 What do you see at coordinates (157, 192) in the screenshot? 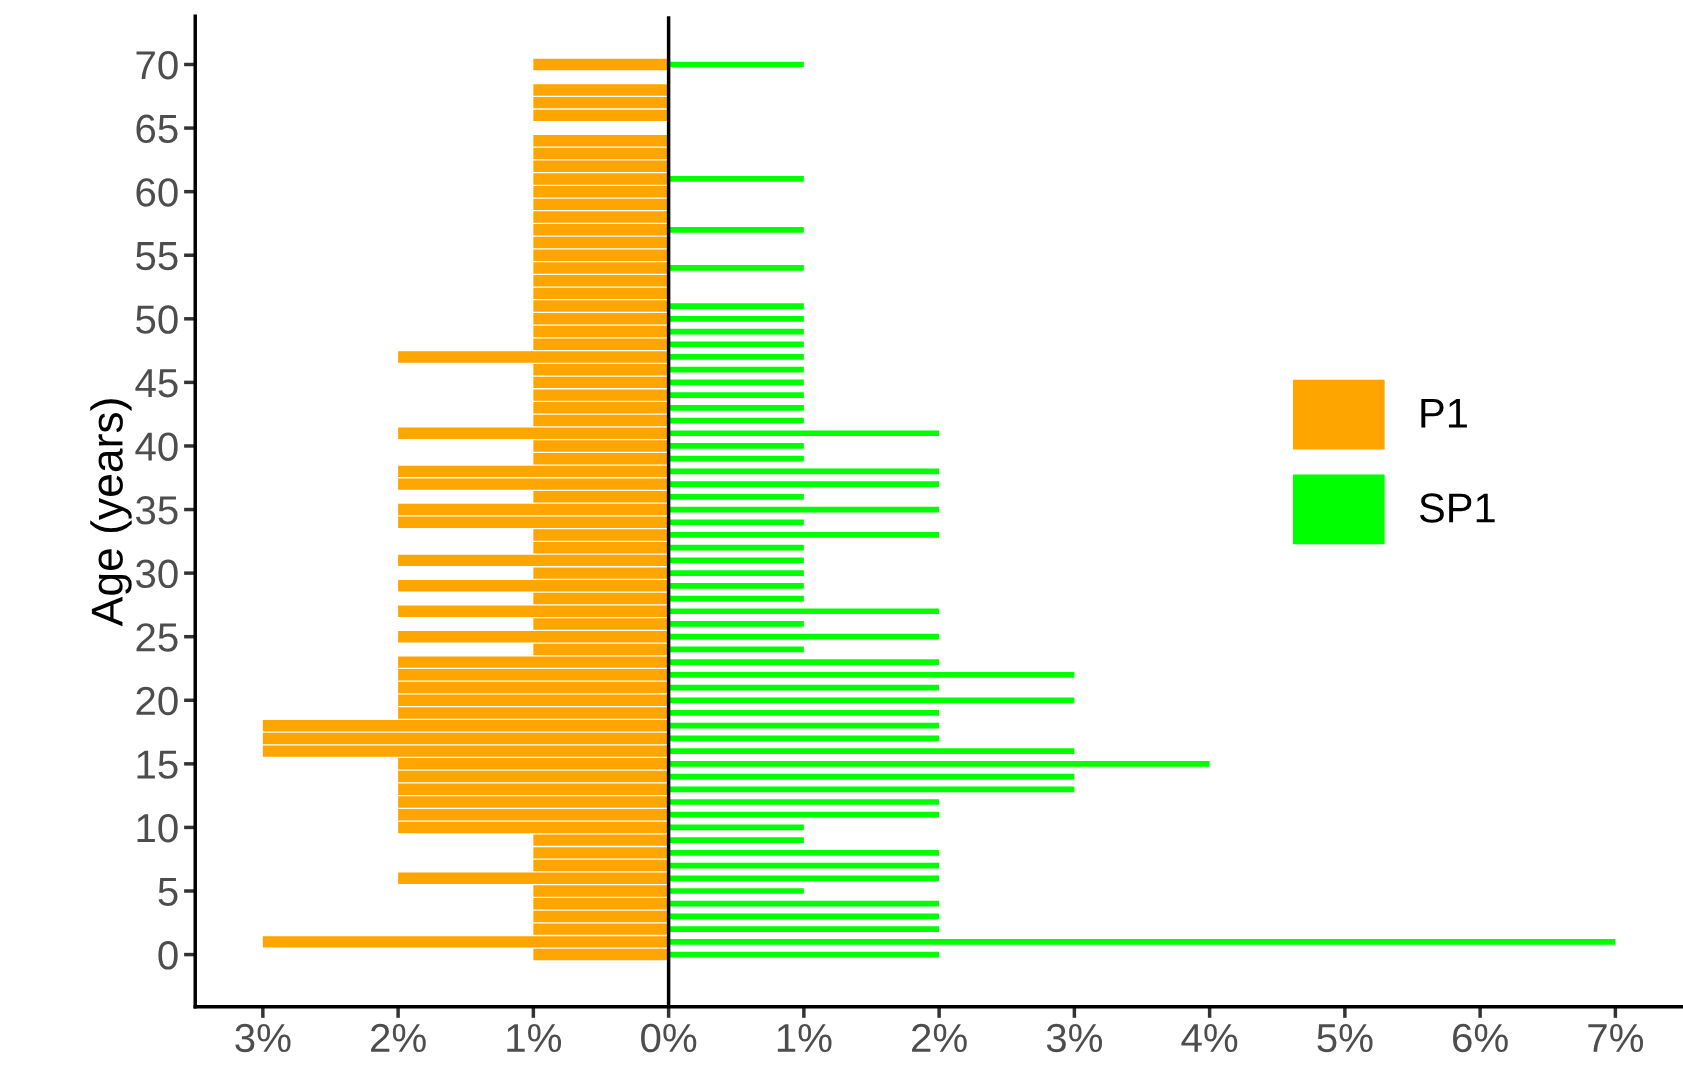
I see `y-tick-label: 60` at bounding box center [157, 192].